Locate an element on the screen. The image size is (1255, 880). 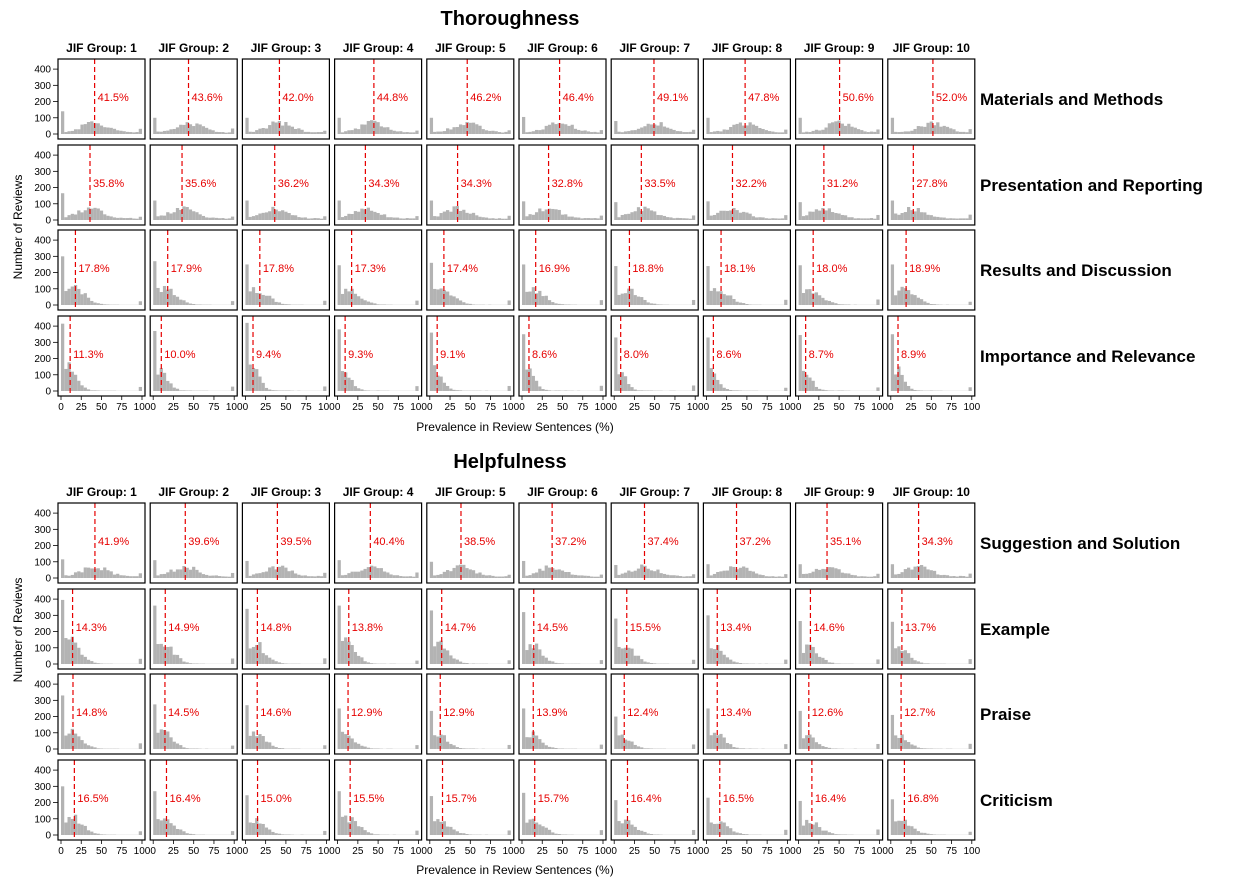
histogram-panel: 8.6% is located at coordinates (747, 356).